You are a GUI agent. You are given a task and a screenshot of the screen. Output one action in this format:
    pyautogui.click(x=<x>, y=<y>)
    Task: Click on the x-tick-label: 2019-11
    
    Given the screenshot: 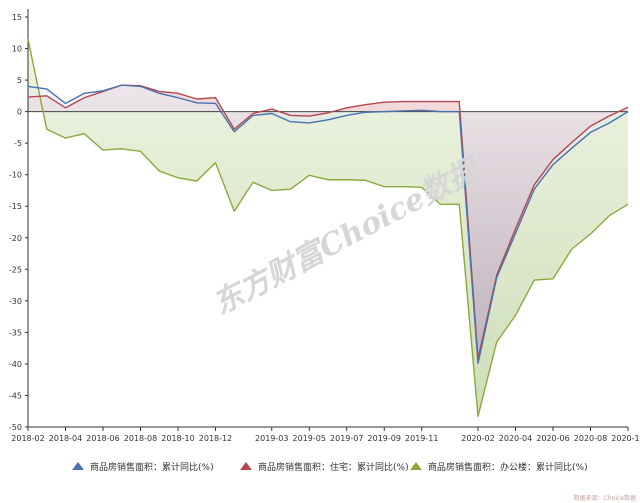 What is the action you would take?
    pyautogui.click(x=421, y=438)
    